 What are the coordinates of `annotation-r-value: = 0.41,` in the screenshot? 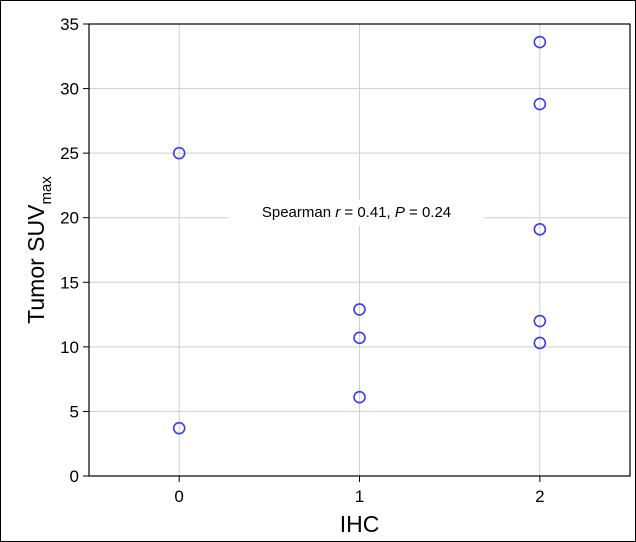 It's located at (367, 212).